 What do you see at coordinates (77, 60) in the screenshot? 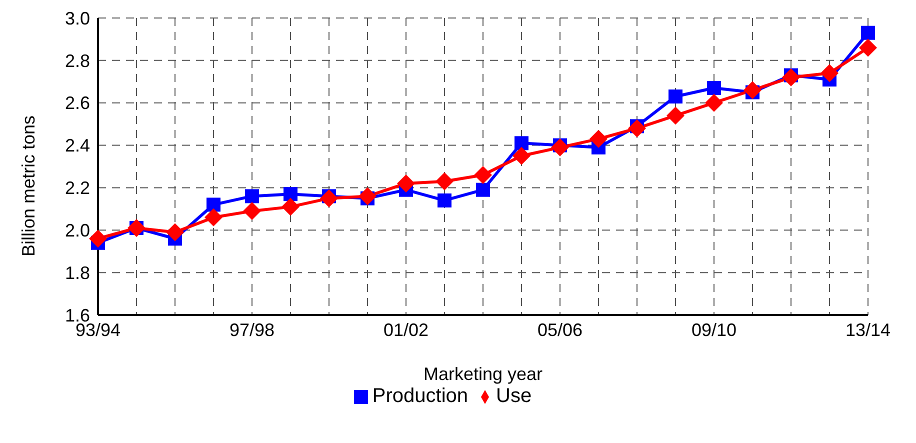
I see `y-tick-label: 2.8` at bounding box center [77, 60].